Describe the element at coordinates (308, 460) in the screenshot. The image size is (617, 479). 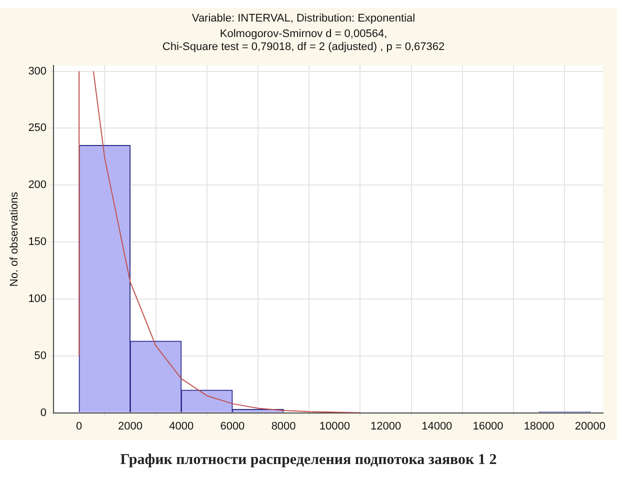
I see `text: График плотности распределения подпотока заявок 1 2` at that location.